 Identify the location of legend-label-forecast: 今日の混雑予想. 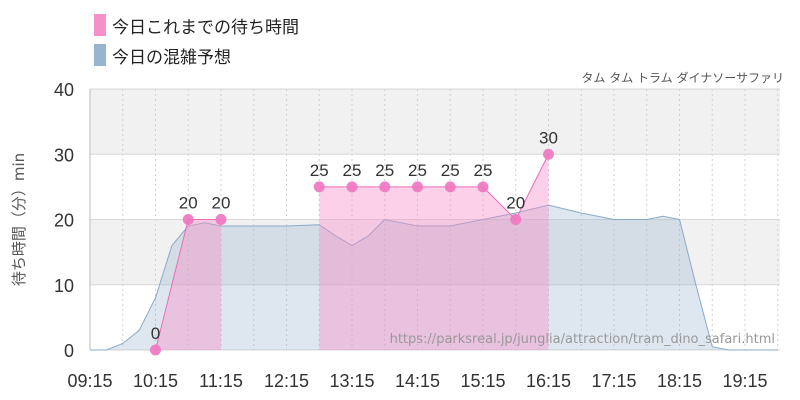
(171, 57).